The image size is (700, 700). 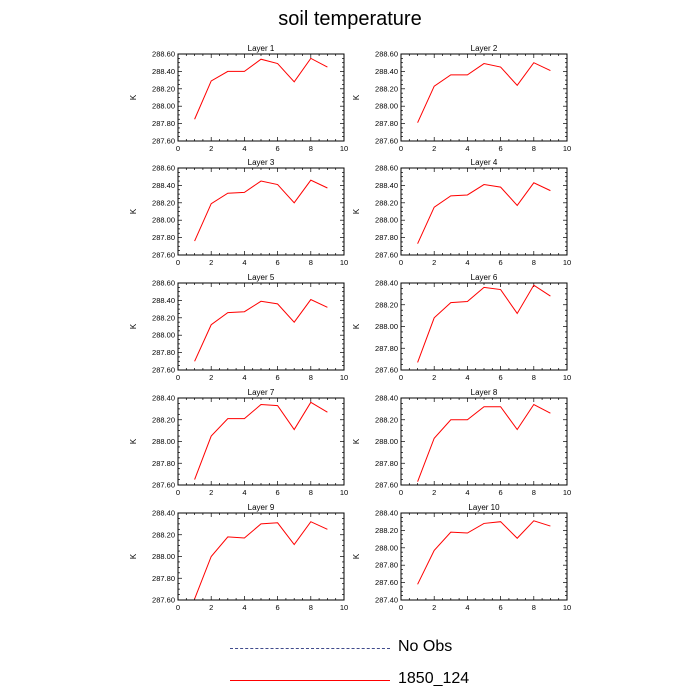 What do you see at coordinates (484, 392) in the screenshot?
I see `panel-title: Layer 8` at bounding box center [484, 392].